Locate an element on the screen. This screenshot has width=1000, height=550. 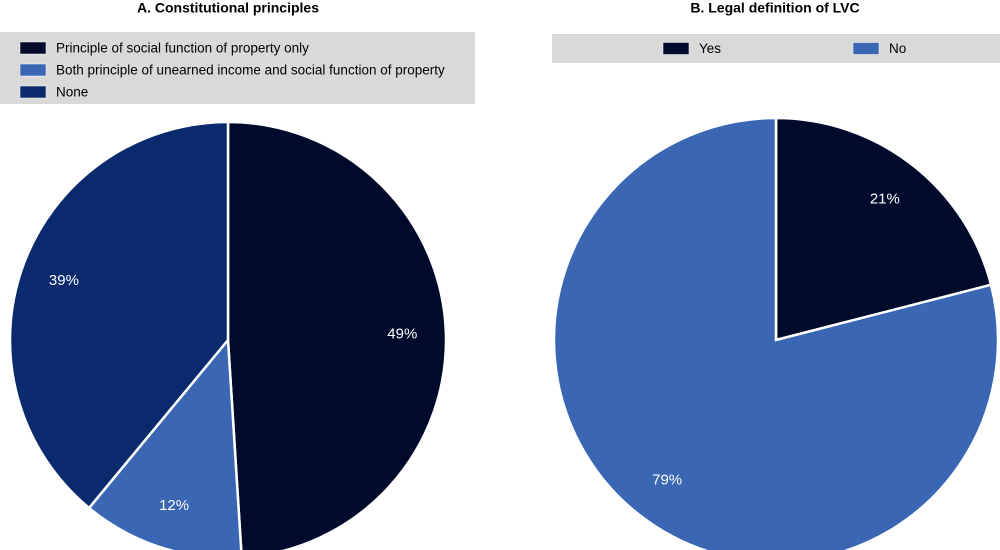
chart-title: B. Legal definition of LVC is located at coordinates (774, 8).